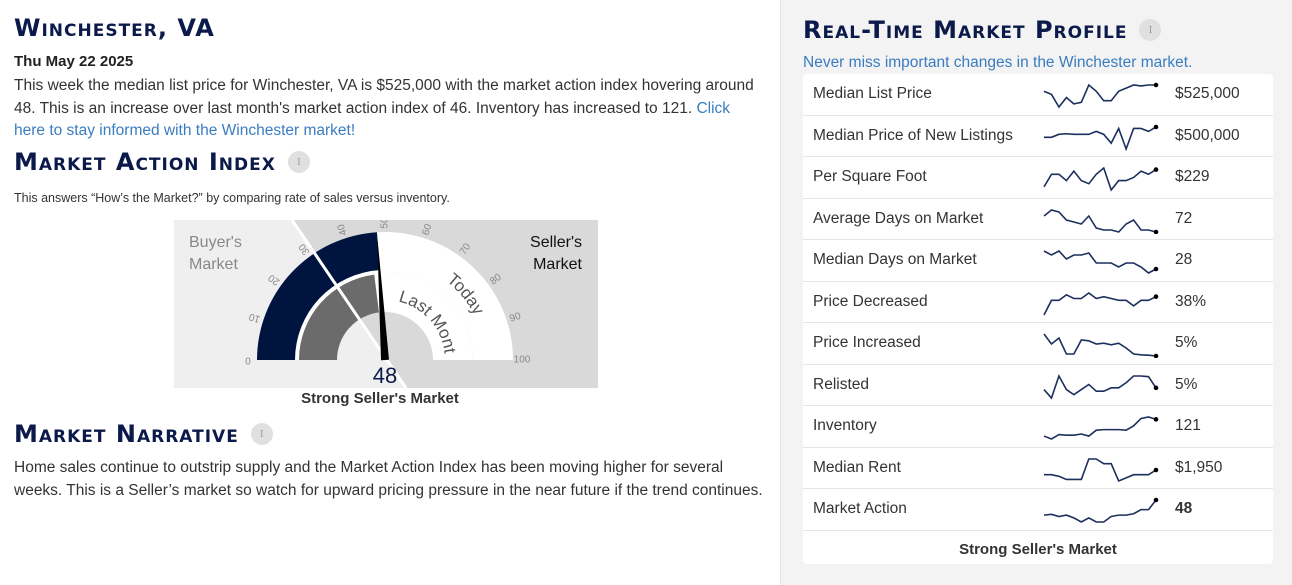  I want to click on profile-title: Real-Time Market Profile i, so click(982, 30).